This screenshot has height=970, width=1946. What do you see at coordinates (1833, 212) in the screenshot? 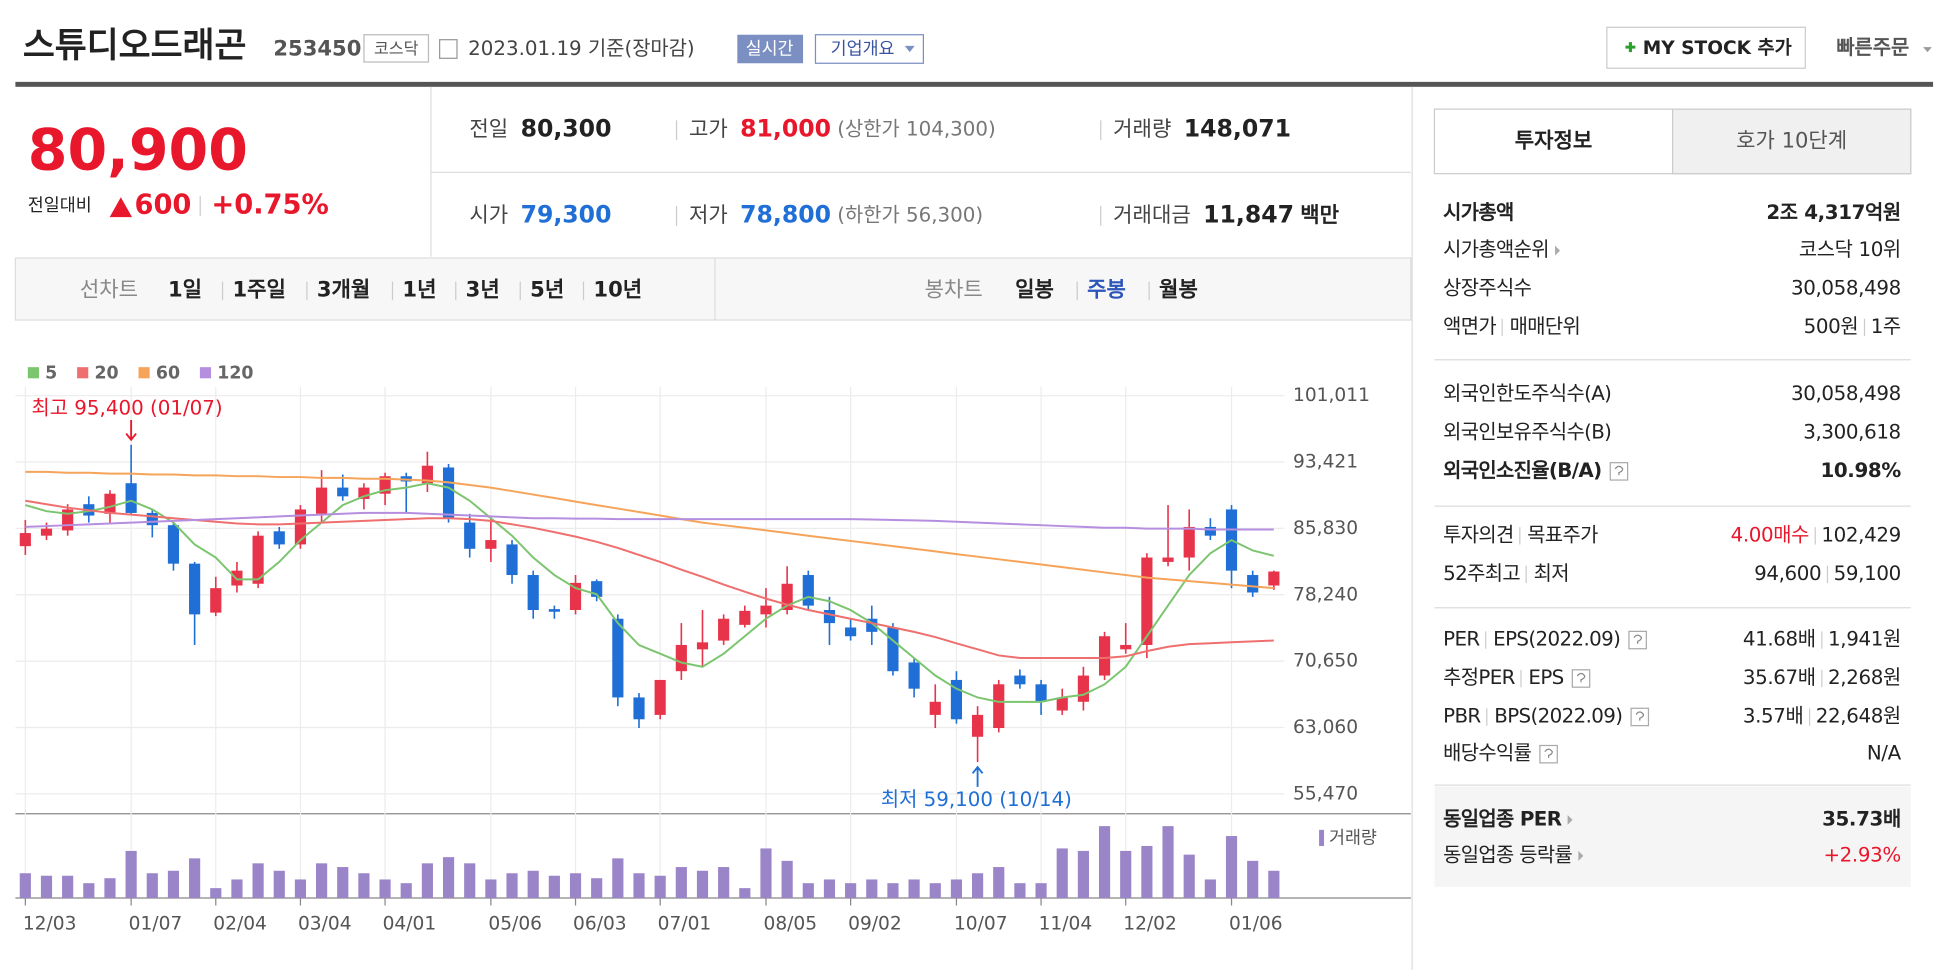
I see `info-value: 2조 4,317억원` at bounding box center [1833, 212].